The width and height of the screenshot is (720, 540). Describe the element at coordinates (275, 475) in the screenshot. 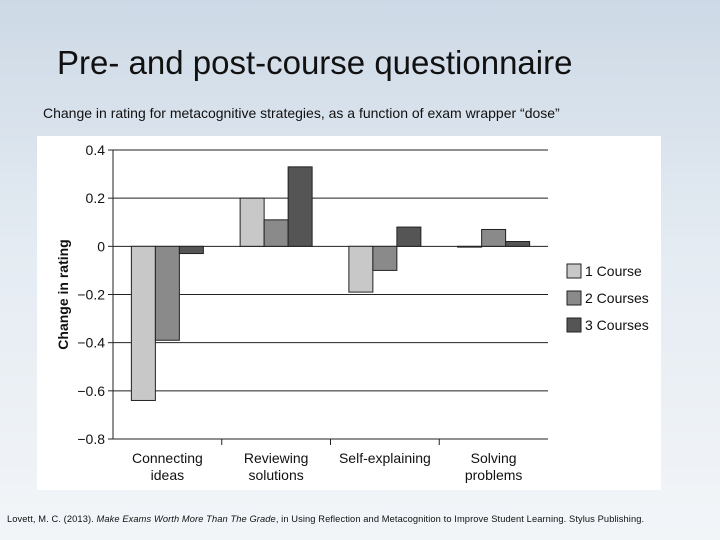

I see `x-tick-label: solutions` at that location.